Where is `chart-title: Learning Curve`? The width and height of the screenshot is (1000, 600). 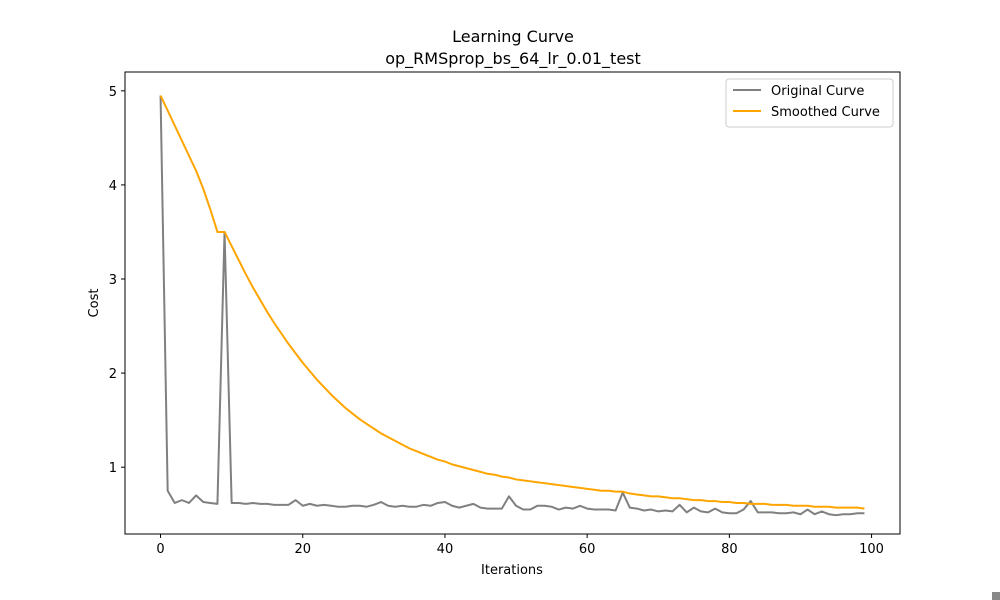 chart-title: Learning Curve is located at coordinates (513, 36).